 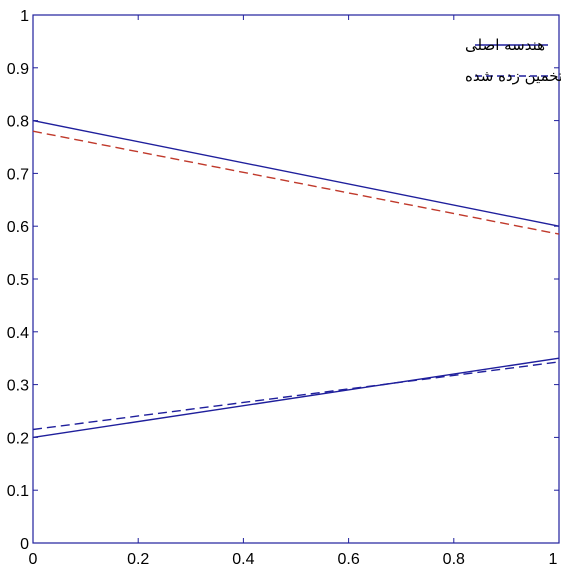 I want to click on legend-label-0: هندسه اصلی, so click(x=505, y=45).